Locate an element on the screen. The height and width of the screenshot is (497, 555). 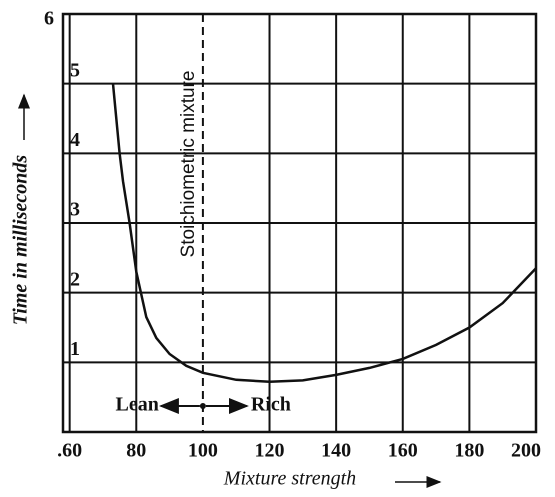
x-tick-label: 120 is located at coordinates (270, 451).